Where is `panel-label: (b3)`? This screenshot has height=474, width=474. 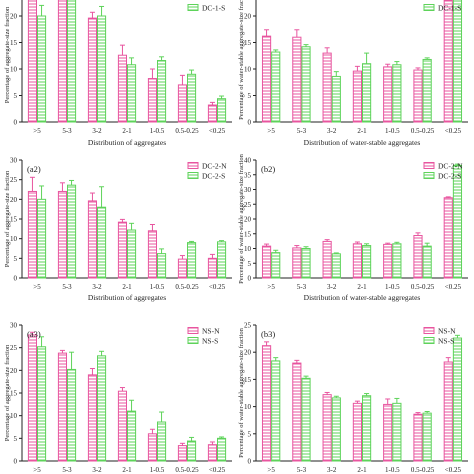 panel-label: (b3) is located at coordinates (268, 334).